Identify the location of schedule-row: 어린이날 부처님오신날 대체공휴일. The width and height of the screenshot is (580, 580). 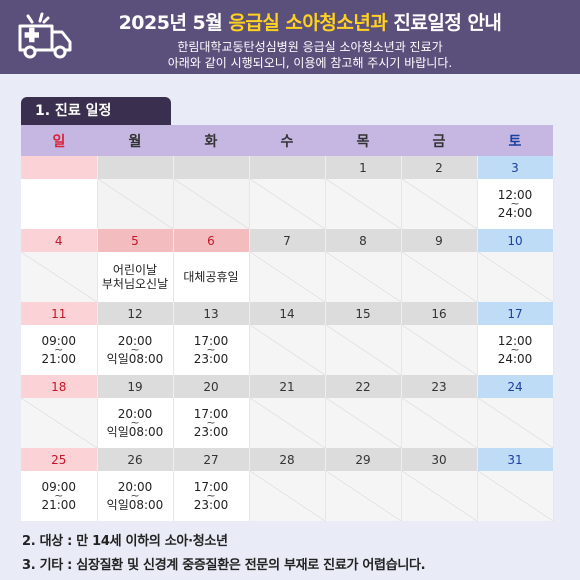
(287, 277).